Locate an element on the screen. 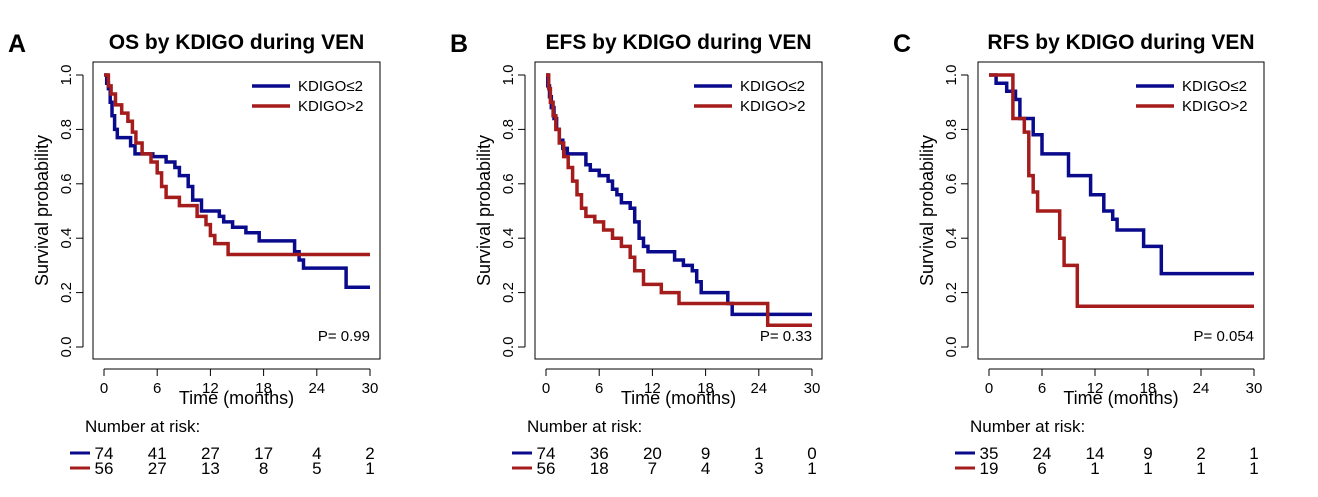  risk-number: 5 is located at coordinates (316, 468).